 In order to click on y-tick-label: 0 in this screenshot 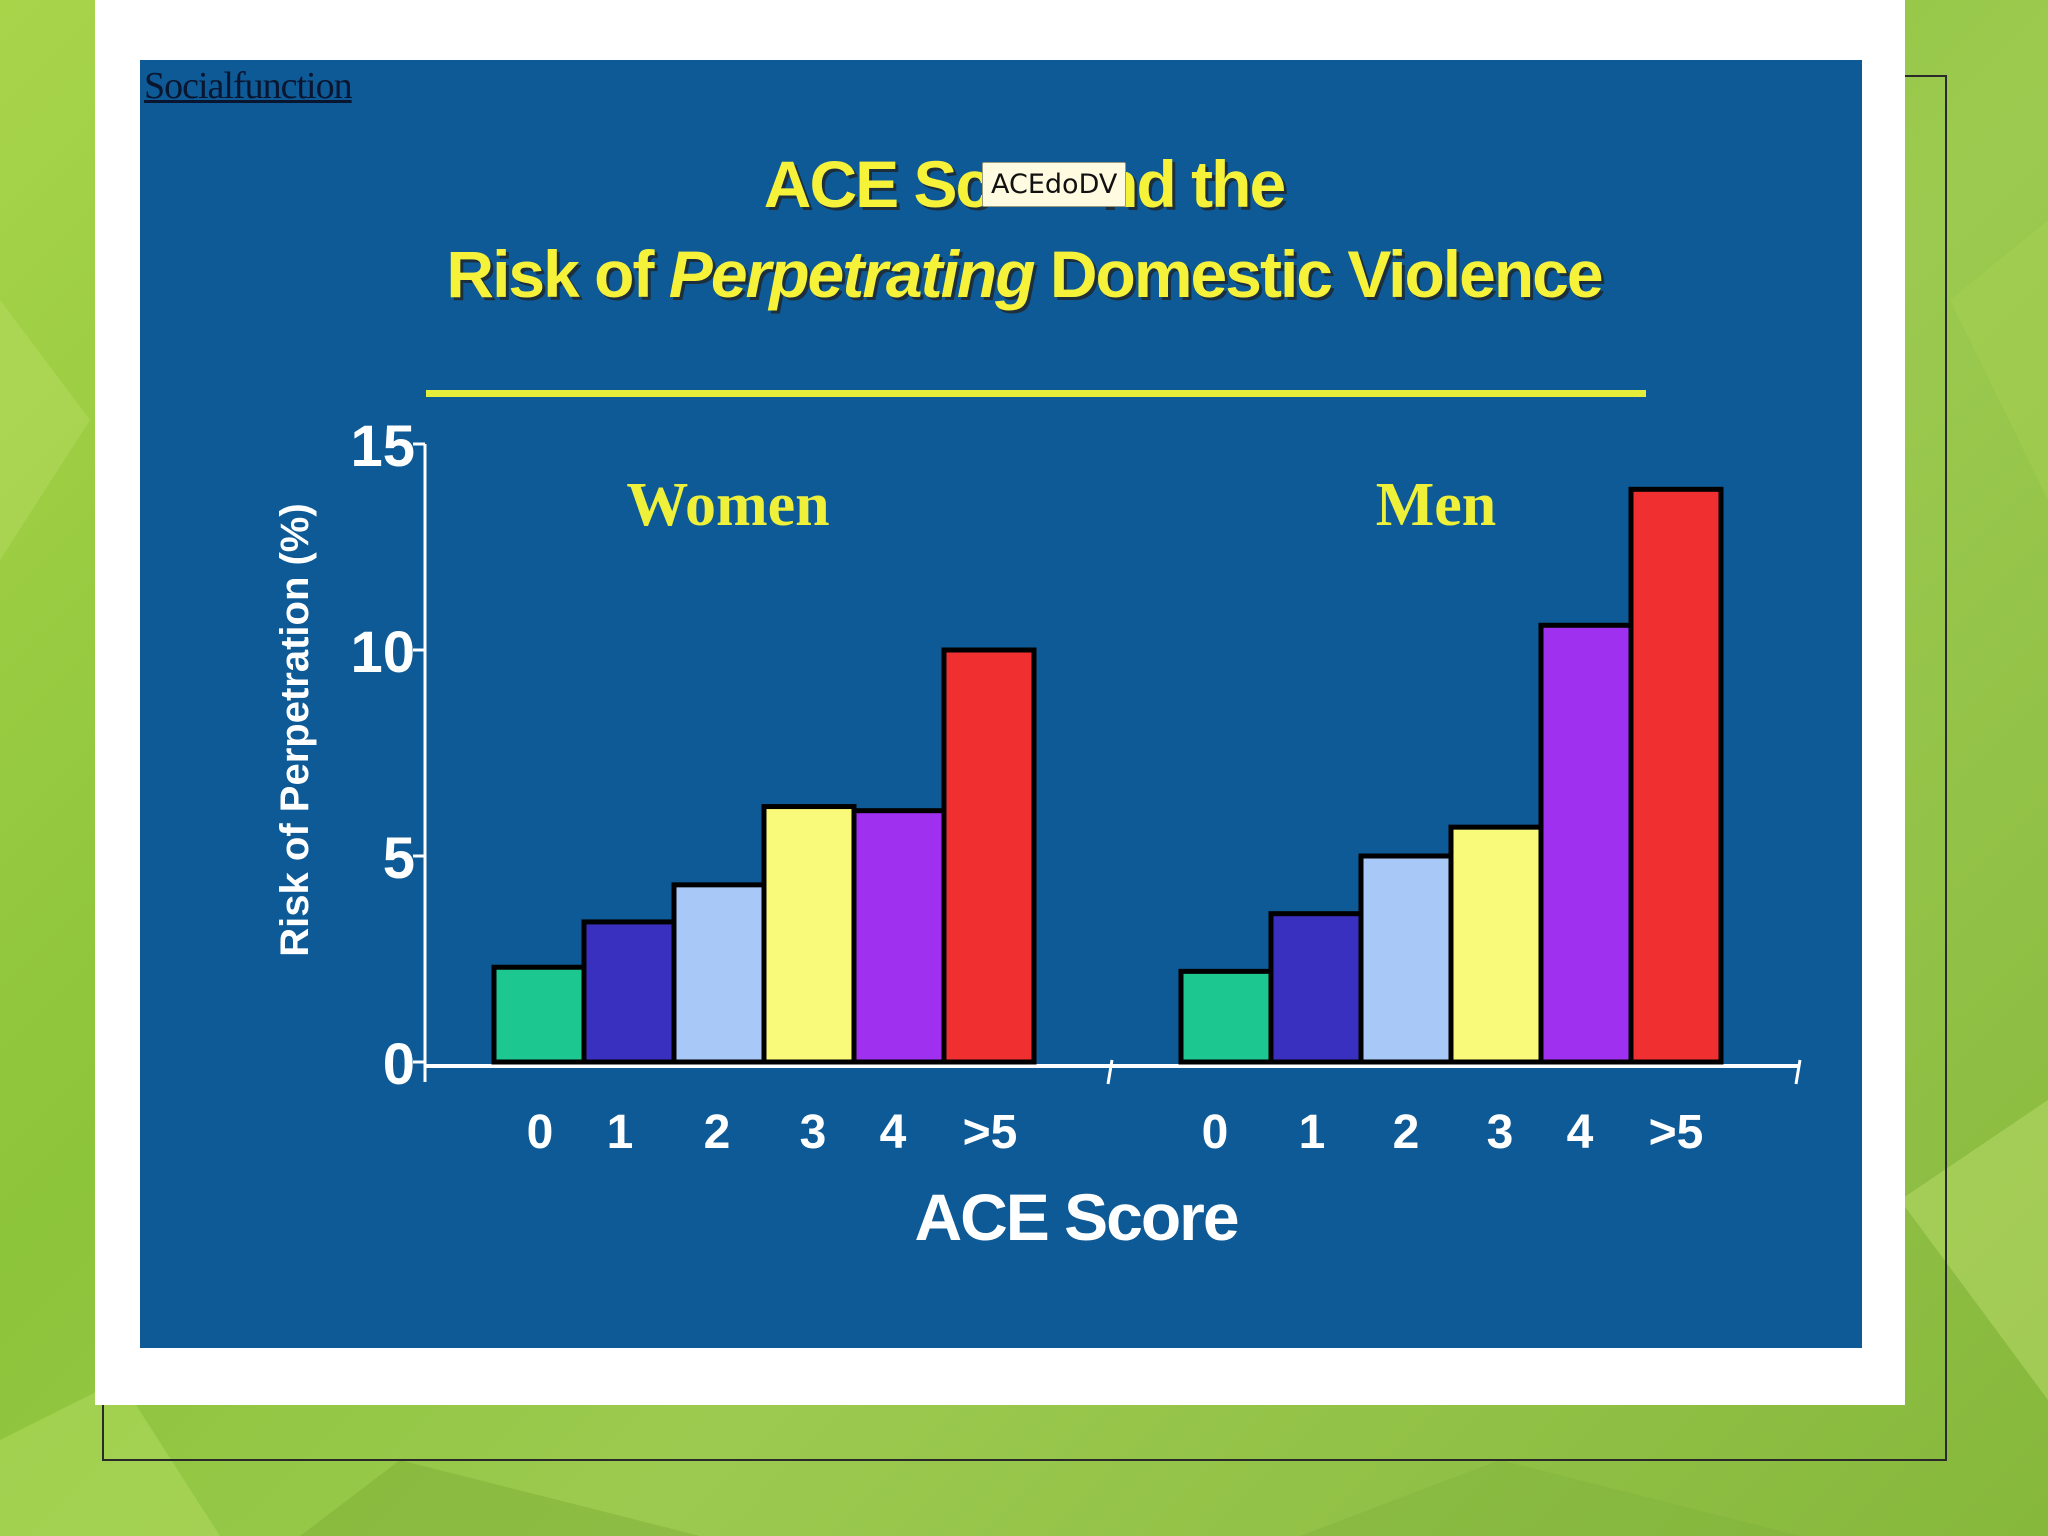, I will do `click(399, 1064)`.